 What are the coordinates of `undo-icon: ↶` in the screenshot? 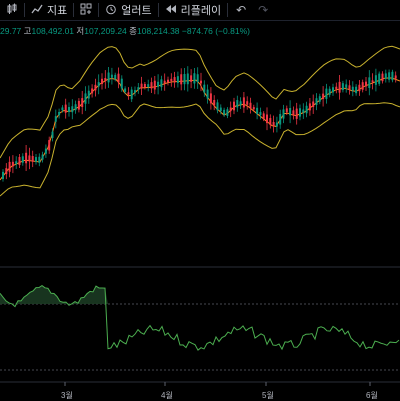 It's located at (241, 10).